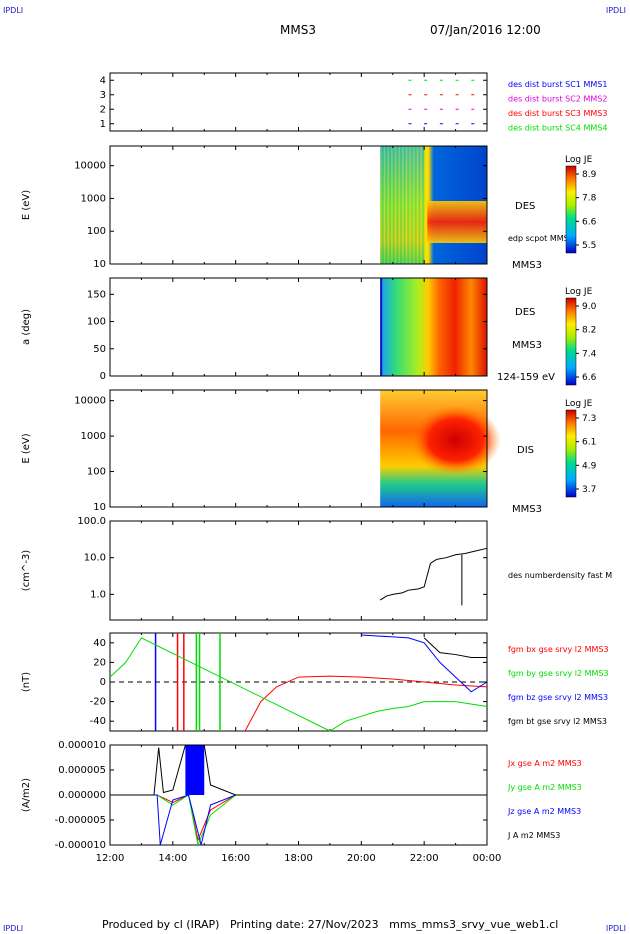 Image resolution: width=630 pixels, height=934 pixels. Describe the element at coordinates (98, 721) in the screenshot. I see `y-tick-label: -40` at that location.